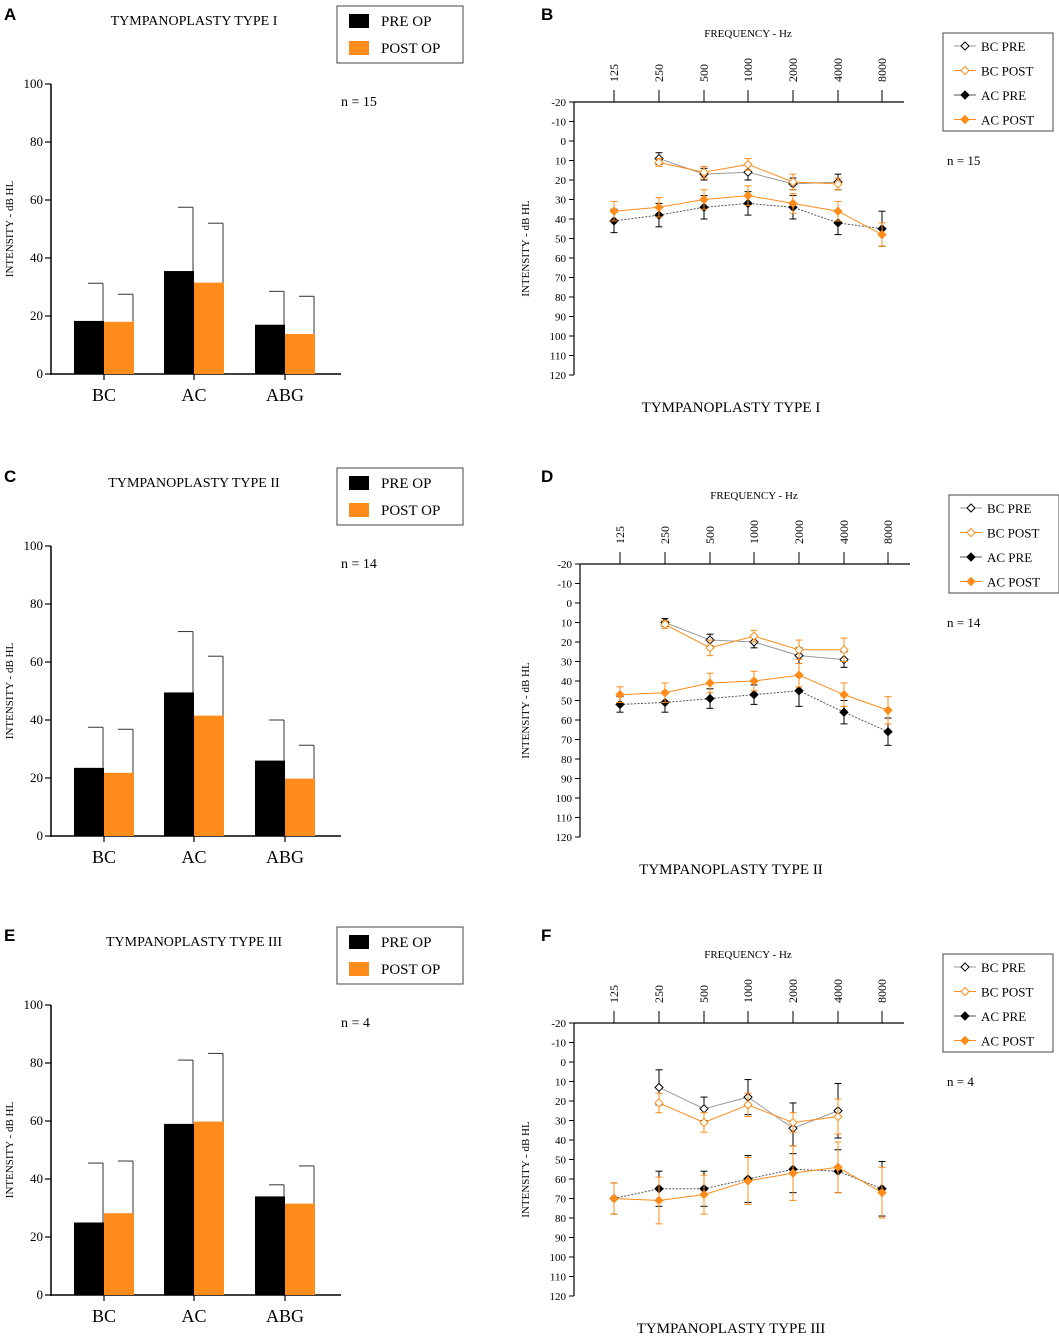 The image size is (1059, 1339). Describe the element at coordinates (731, 408) in the screenshot. I see `chart-title: TYMPANOPLASTY TYPE I` at that location.